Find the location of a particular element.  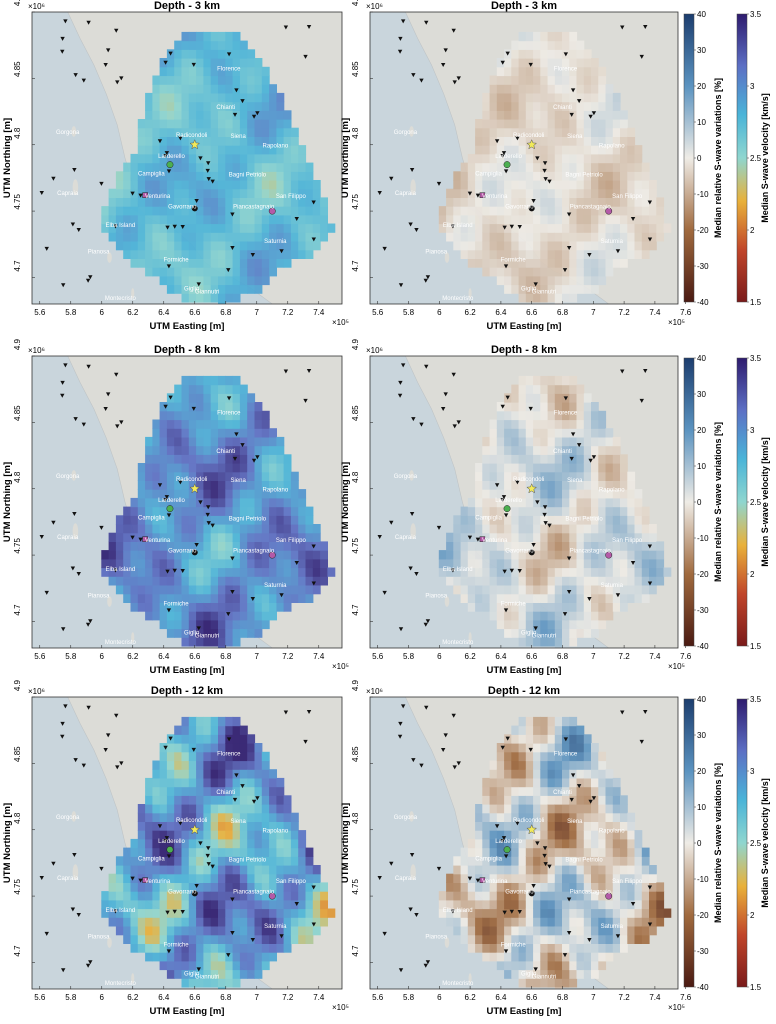

x-exponent: ×10⁵ is located at coordinates (340, 666).